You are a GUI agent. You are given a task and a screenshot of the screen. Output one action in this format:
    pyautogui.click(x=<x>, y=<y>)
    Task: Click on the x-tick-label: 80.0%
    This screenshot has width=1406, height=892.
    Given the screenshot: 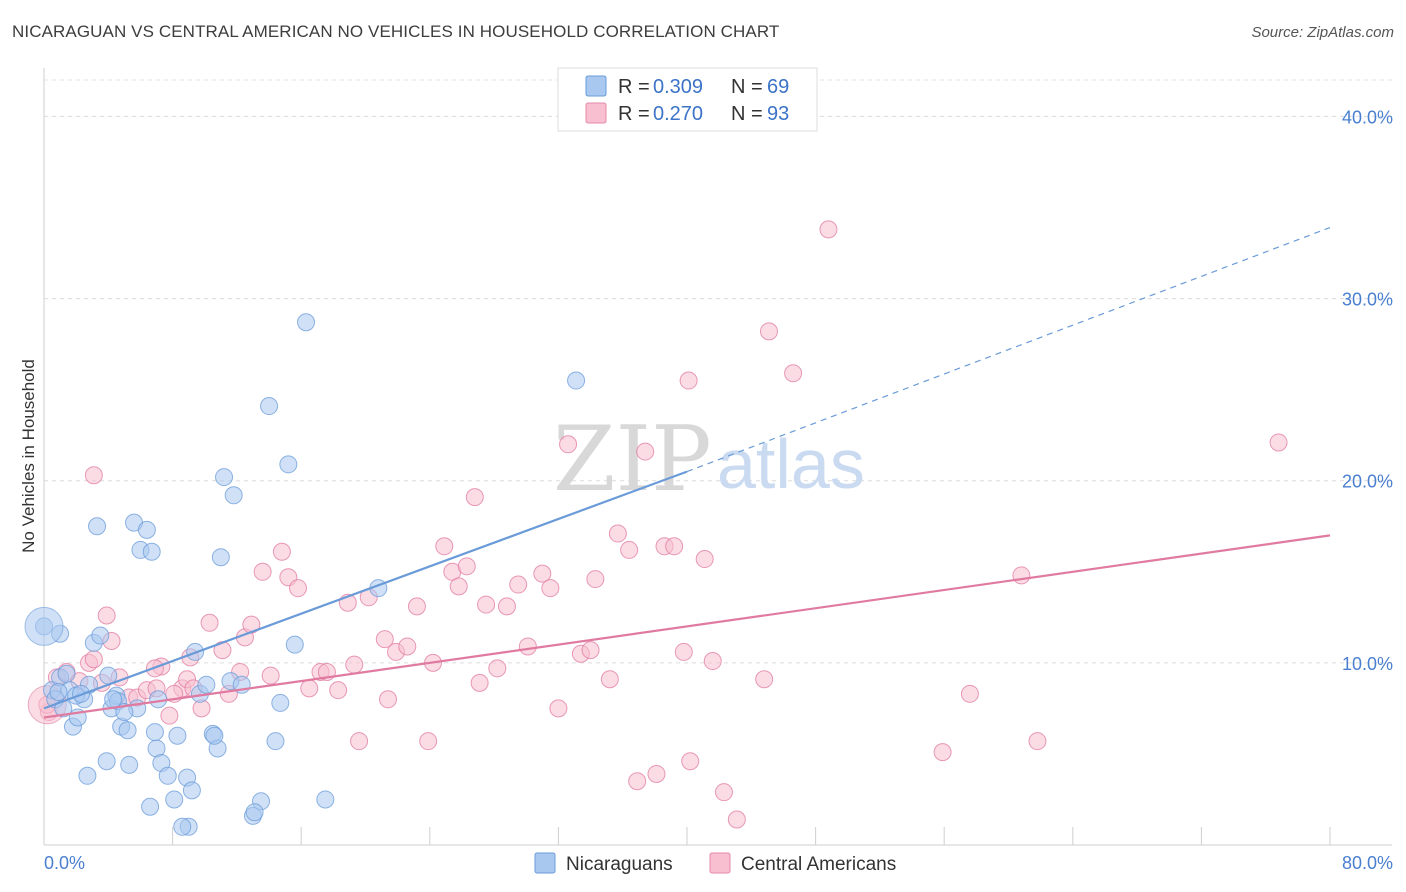 What is the action you would take?
    pyautogui.click(x=1367, y=863)
    